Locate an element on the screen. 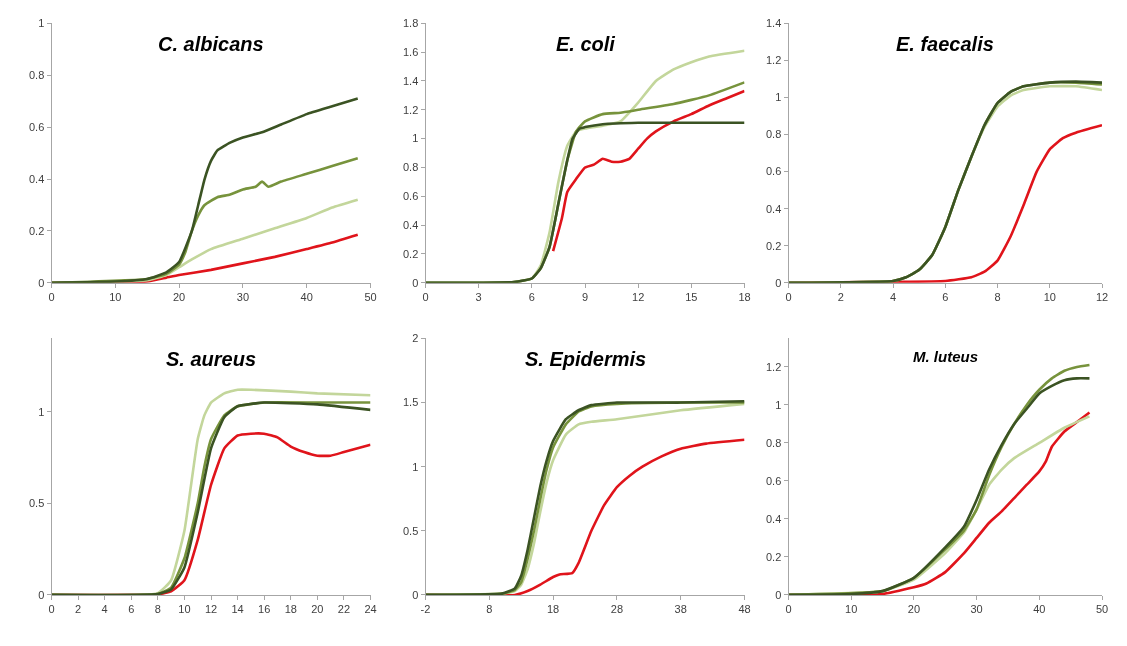  y-tick-label: 1.5 is located at coordinates (411, 402).